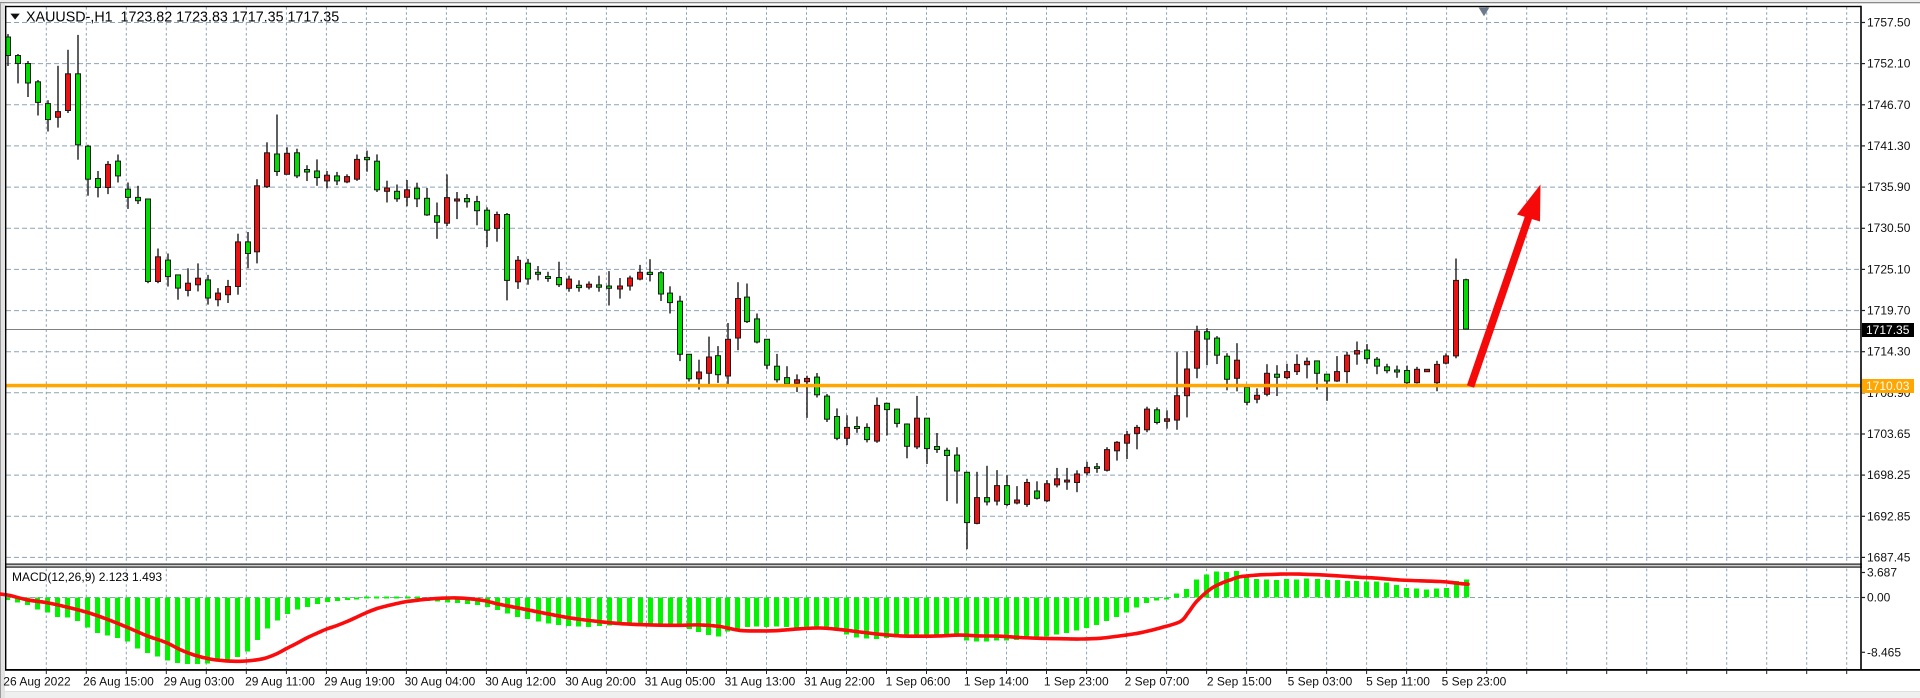 The image size is (1920, 698). Describe the element at coordinates (1889, 352) in the screenshot. I see `svg-text: 1714.30` at that location.